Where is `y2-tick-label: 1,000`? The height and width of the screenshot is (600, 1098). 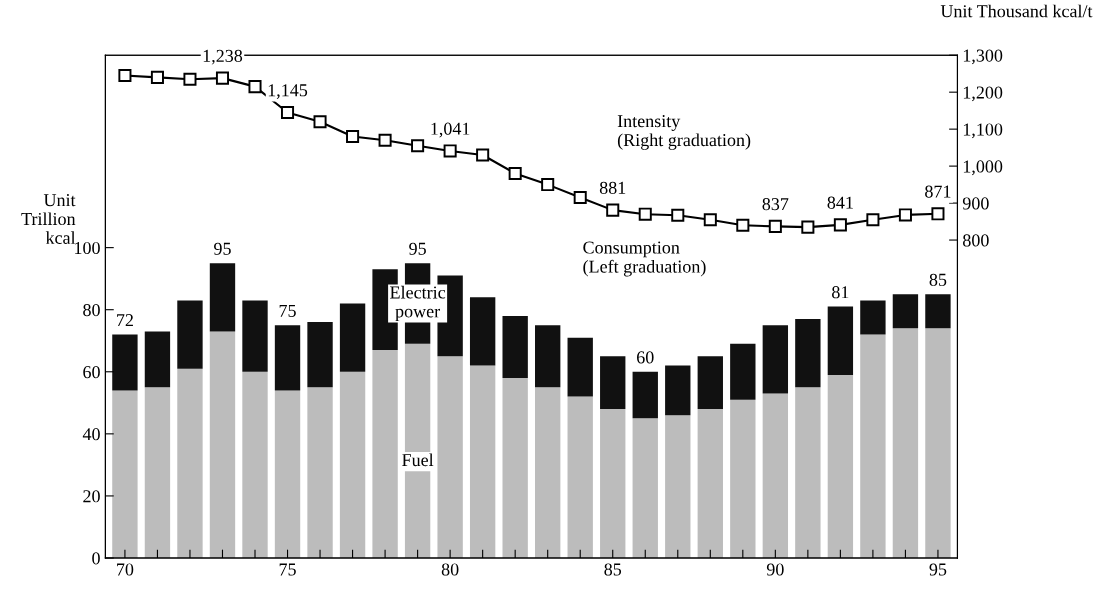
y2-tick-label: 1,000 is located at coordinates (983, 168).